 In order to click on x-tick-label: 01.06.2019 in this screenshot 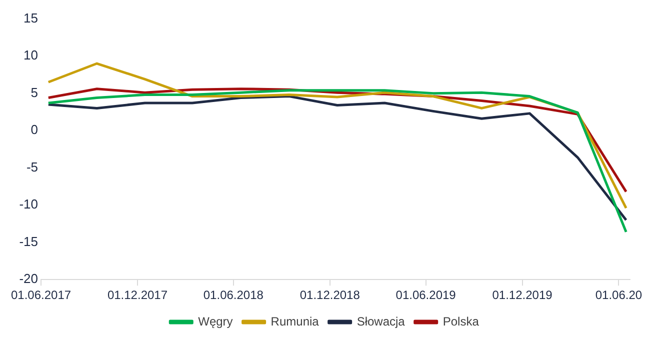, I will do `click(426, 295)`.